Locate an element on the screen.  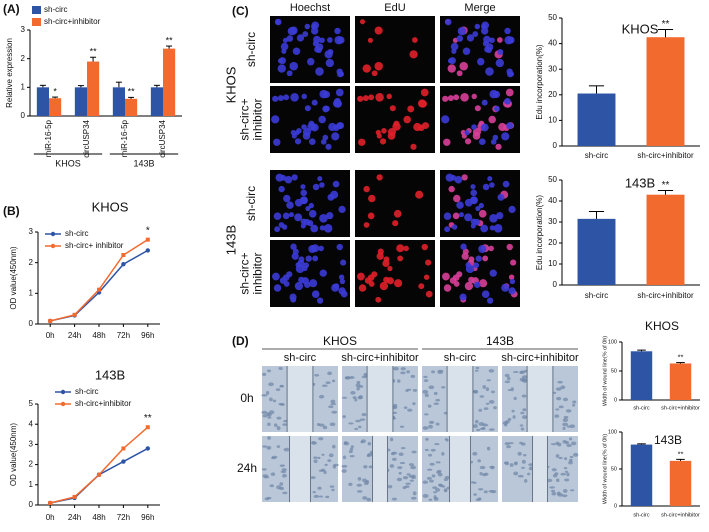
group-label: KHOS is located at coordinates (230, 84).